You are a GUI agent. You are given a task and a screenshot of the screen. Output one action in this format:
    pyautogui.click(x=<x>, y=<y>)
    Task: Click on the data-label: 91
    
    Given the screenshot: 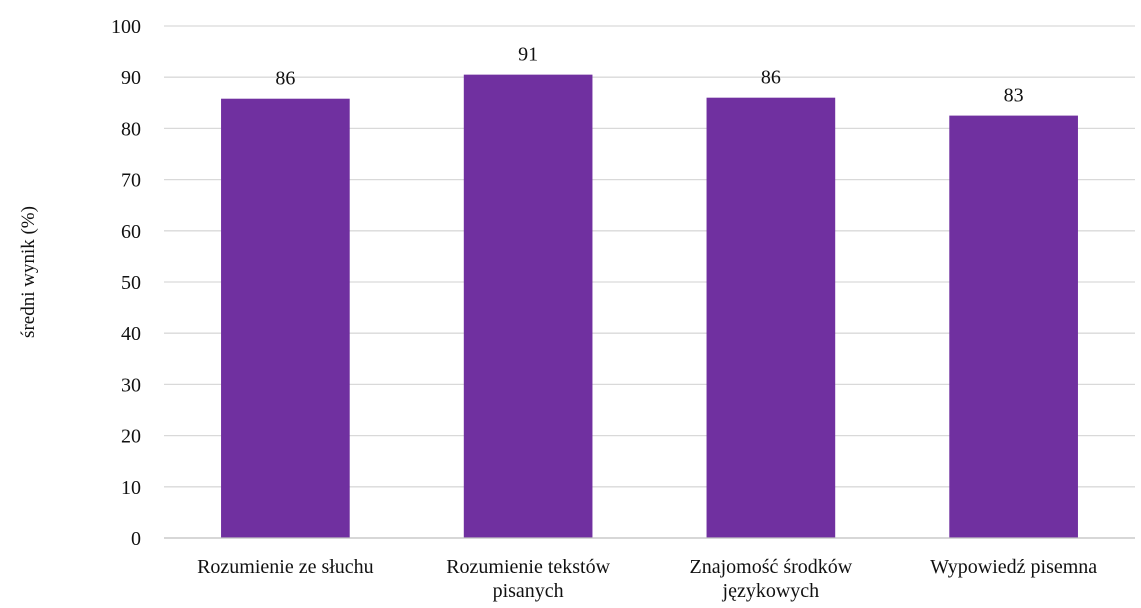 What is the action you would take?
    pyautogui.click(x=528, y=55)
    